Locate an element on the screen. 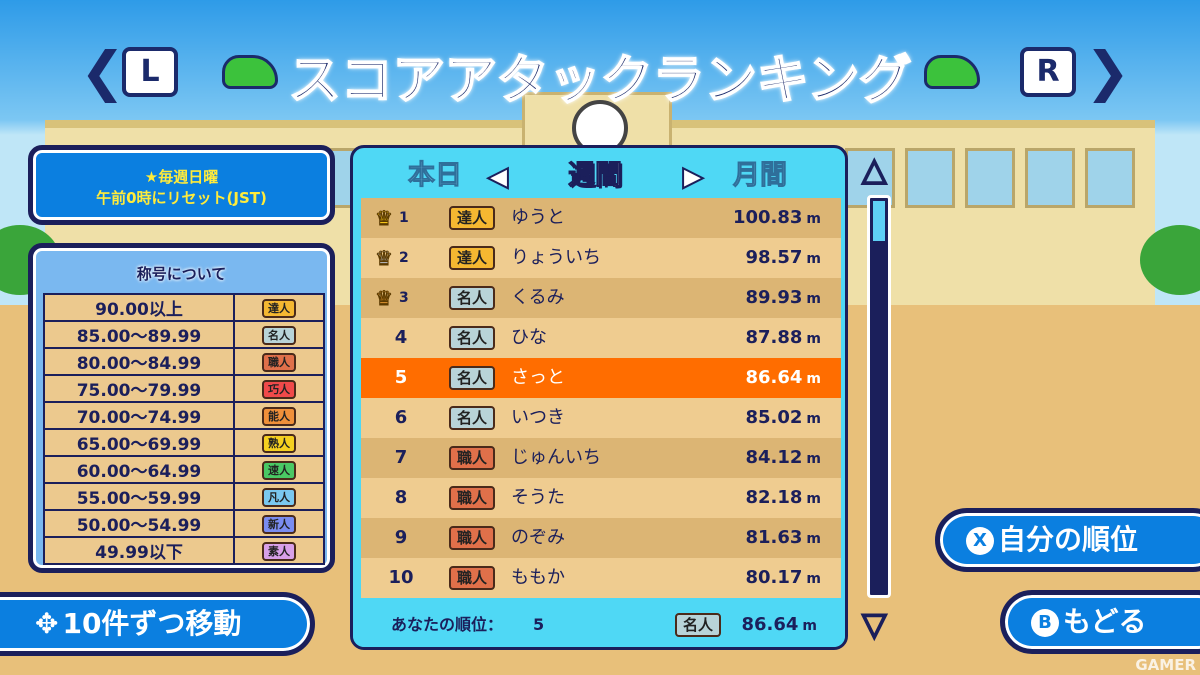  legend-range: 50.00～54.99 is located at coordinates (139, 523).